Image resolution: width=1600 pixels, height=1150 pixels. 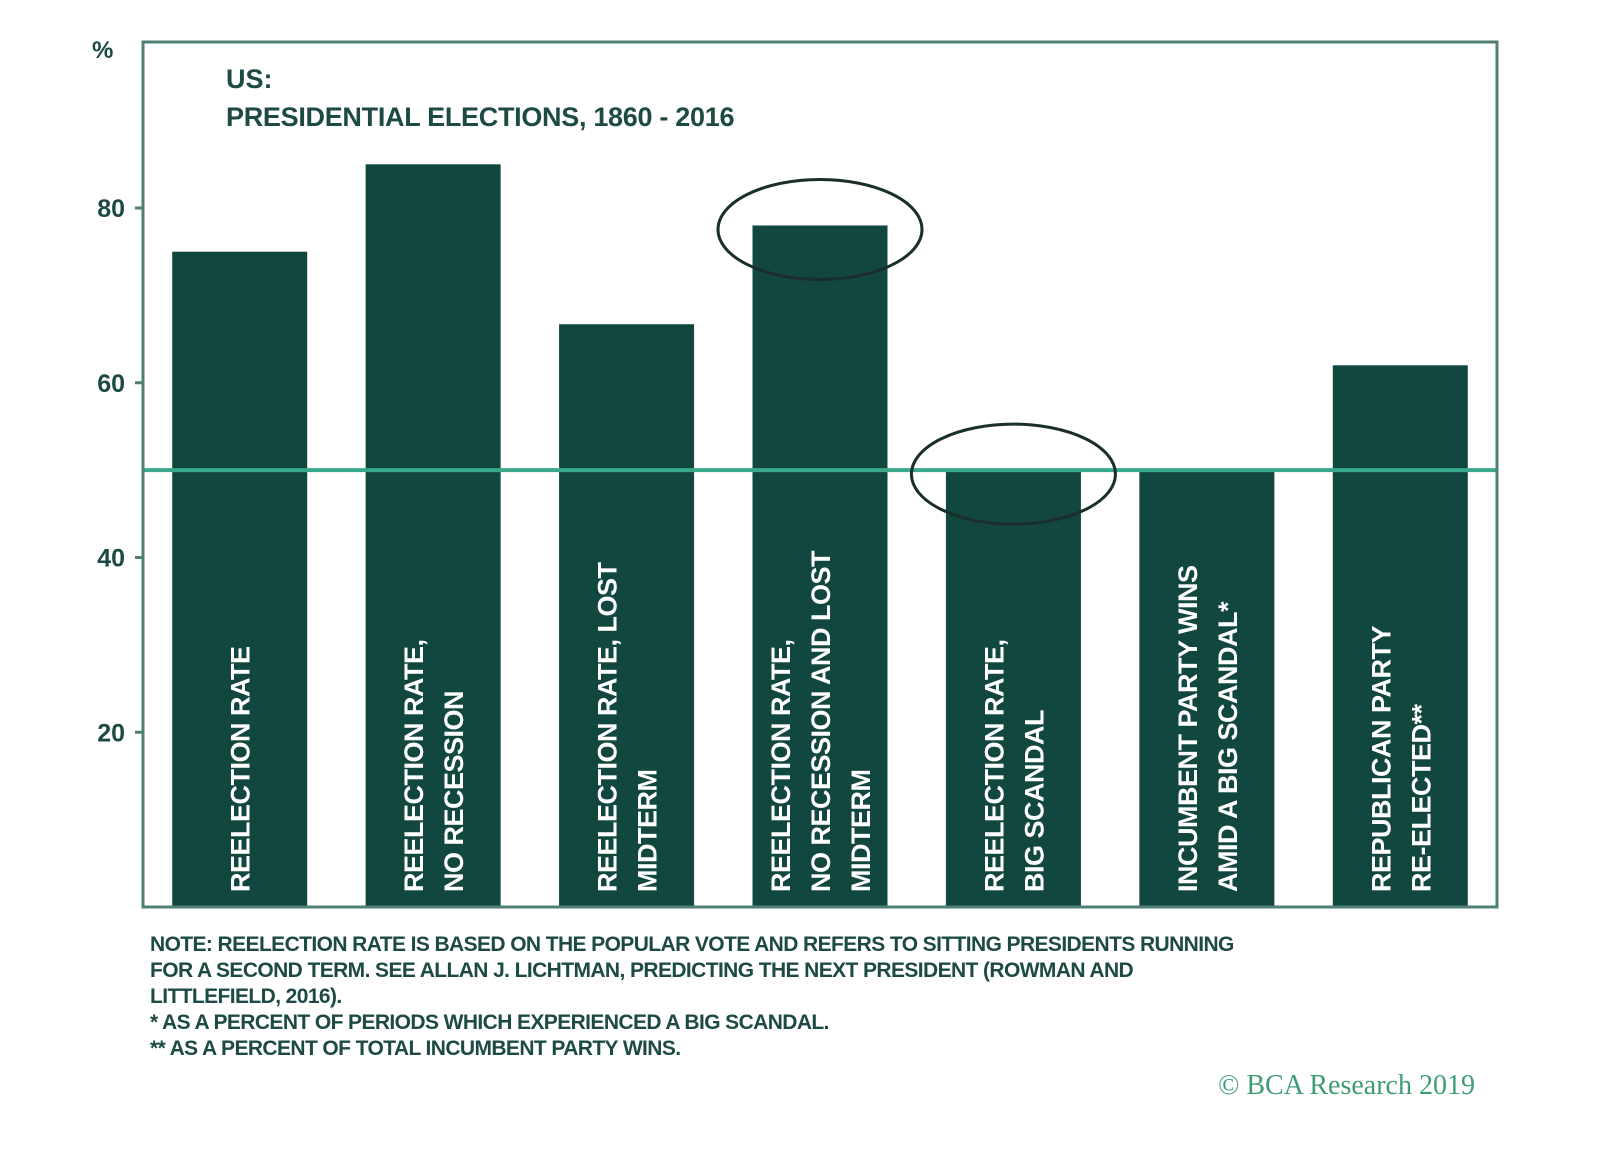 I want to click on y-tick-label: 60, so click(x=111, y=384).